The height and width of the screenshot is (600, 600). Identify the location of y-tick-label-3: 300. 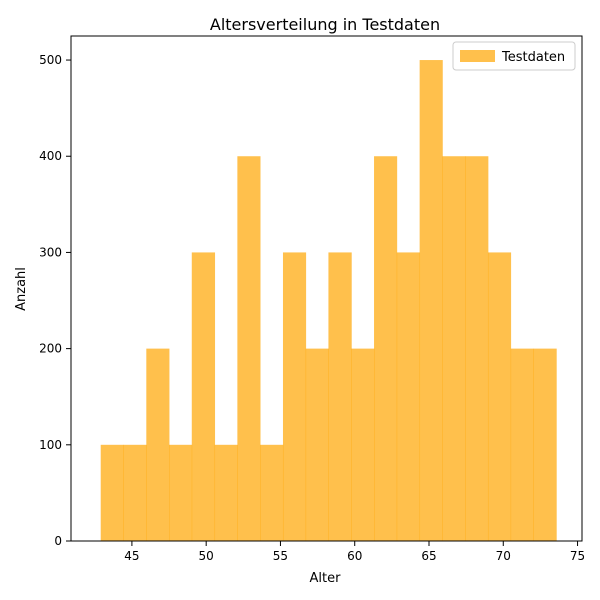
(50, 252).